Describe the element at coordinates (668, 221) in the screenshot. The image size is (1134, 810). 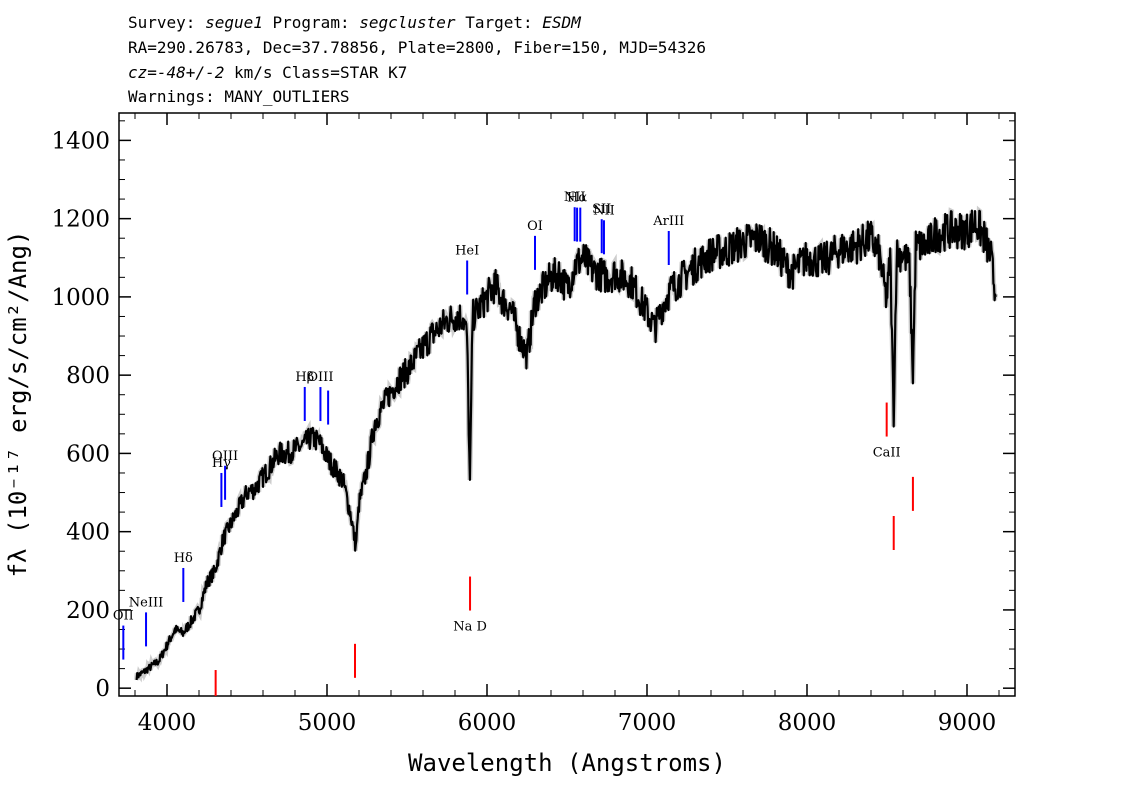
I see `emission-label: ArIII` at that location.